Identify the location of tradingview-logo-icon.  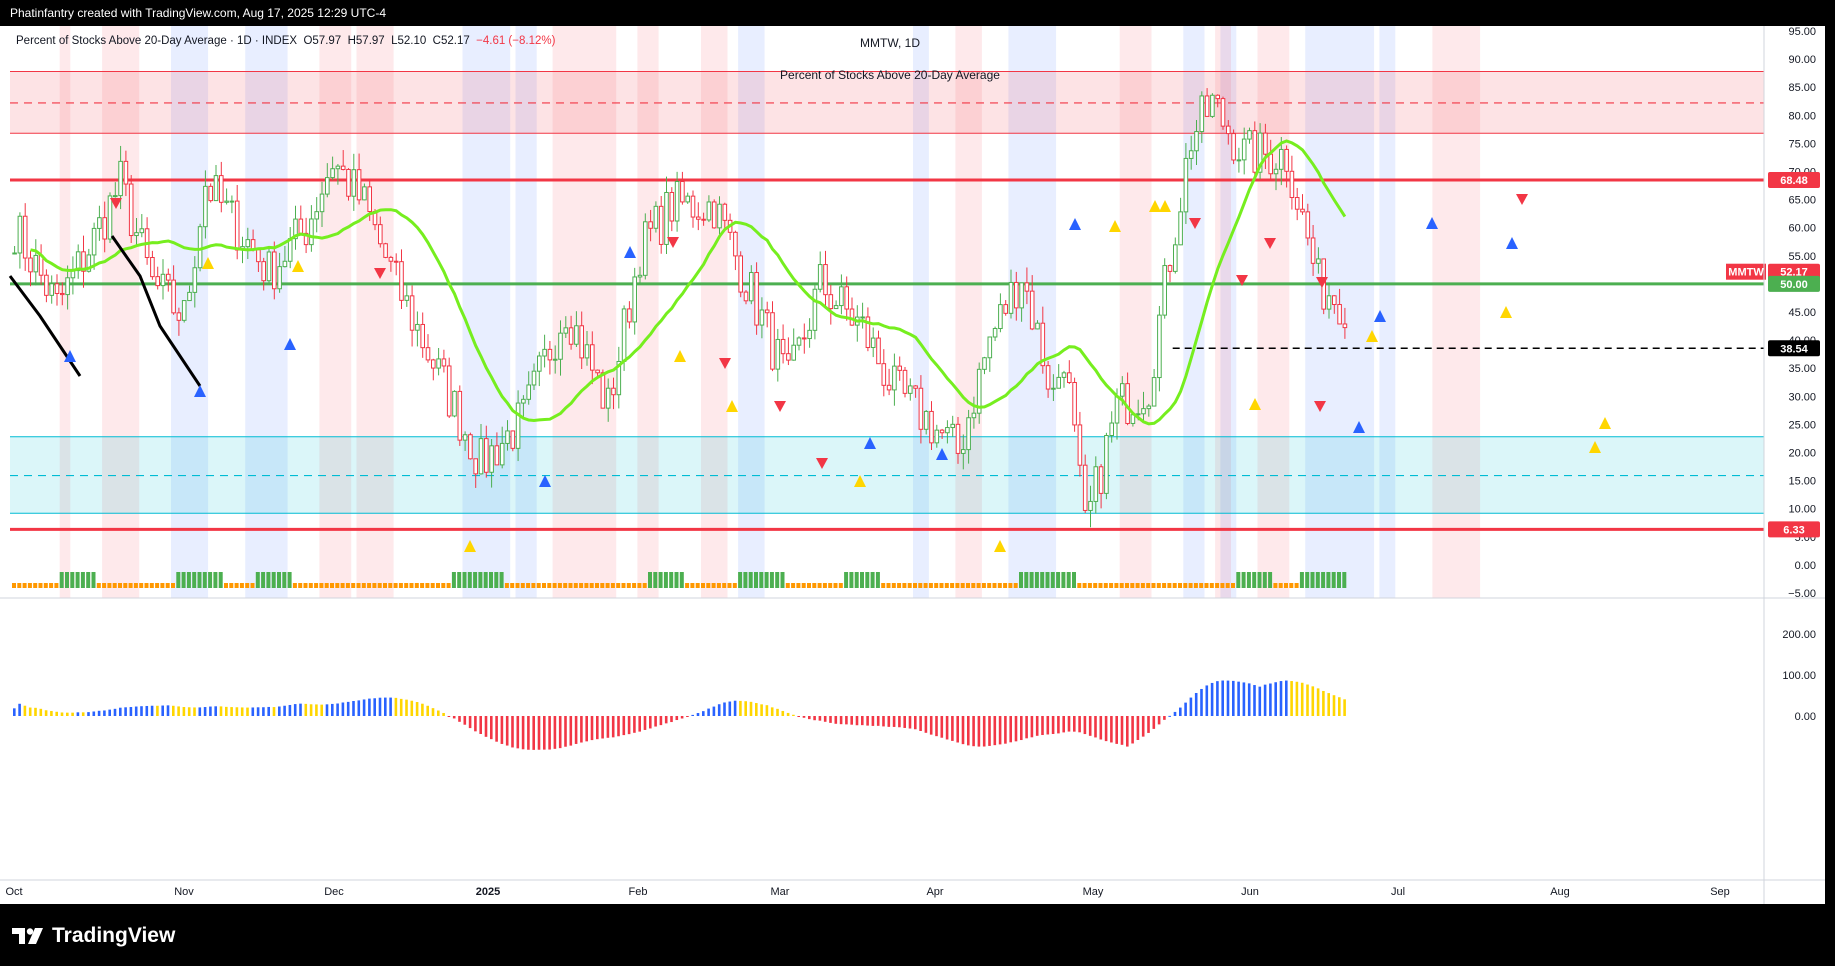
(27, 936).